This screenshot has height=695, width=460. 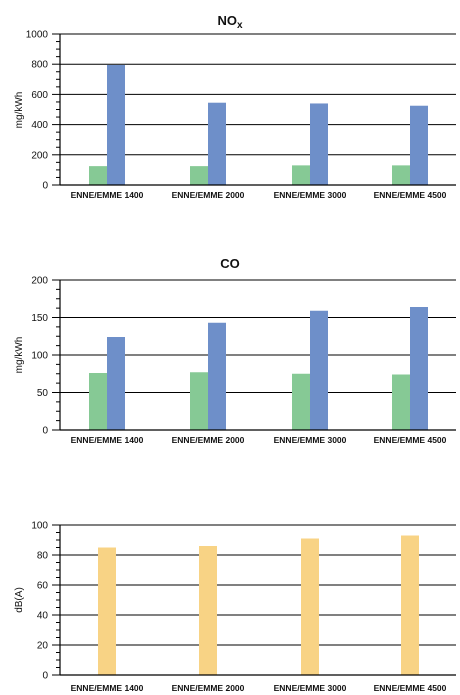 I want to click on y-tick-label-1-1: 50, so click(x=43, y=393).